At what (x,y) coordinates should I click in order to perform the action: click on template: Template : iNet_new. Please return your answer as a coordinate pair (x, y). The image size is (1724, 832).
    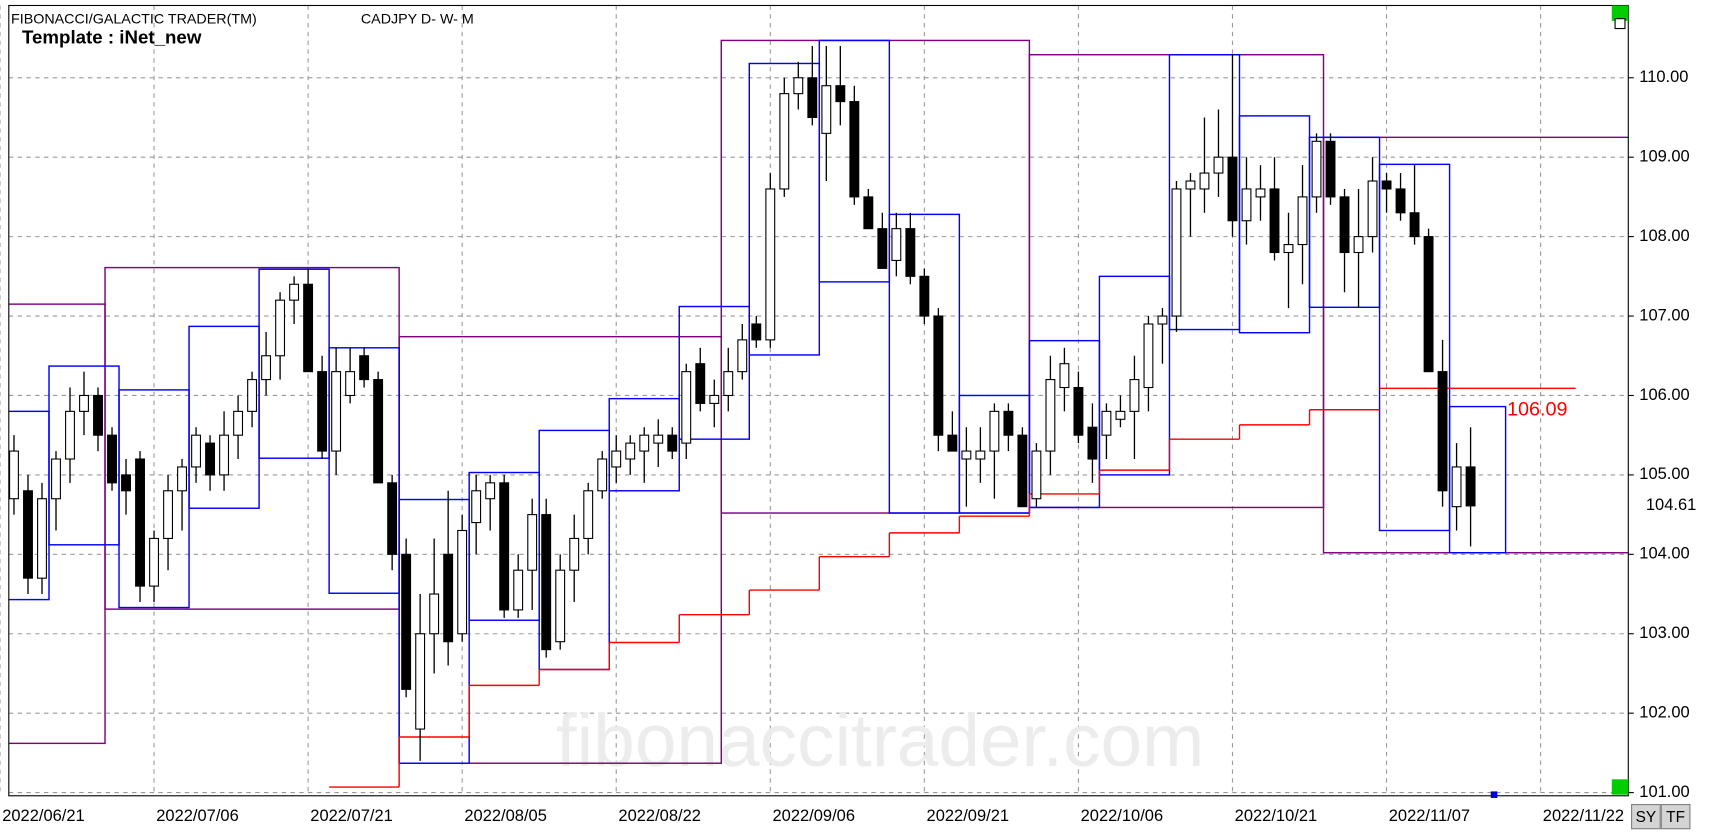
    Looking at the image, I should click on (112, 36).